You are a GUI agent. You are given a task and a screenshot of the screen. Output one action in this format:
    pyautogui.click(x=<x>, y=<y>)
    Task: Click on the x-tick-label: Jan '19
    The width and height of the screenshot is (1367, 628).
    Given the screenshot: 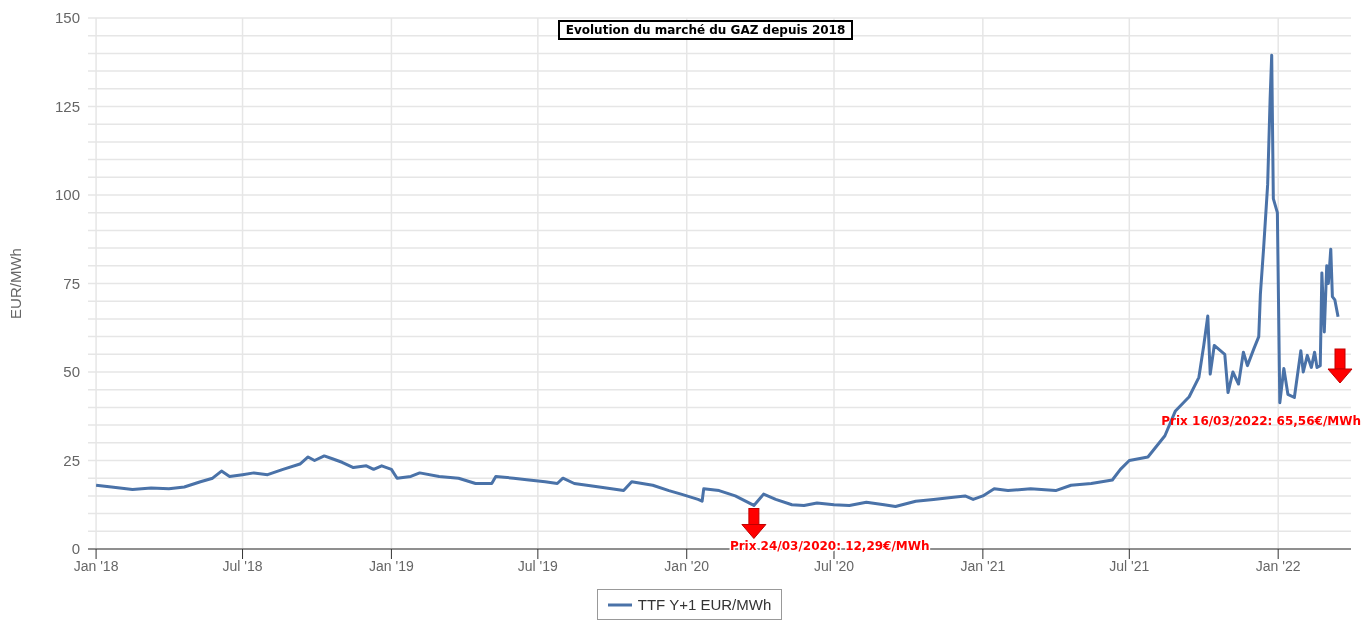 What is the action you would take?
    pyautogui.click(x=391, y=565)
    